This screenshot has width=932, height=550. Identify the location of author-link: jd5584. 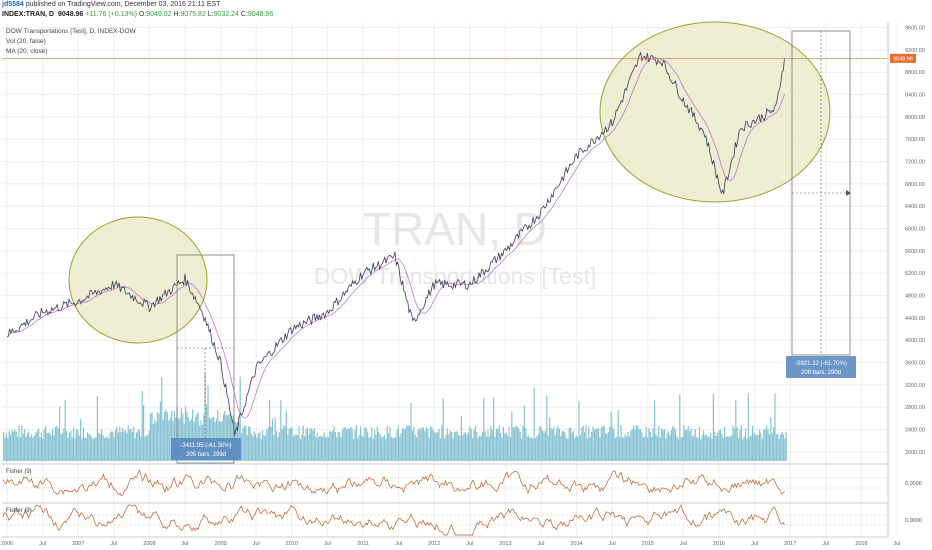
(13, 4).